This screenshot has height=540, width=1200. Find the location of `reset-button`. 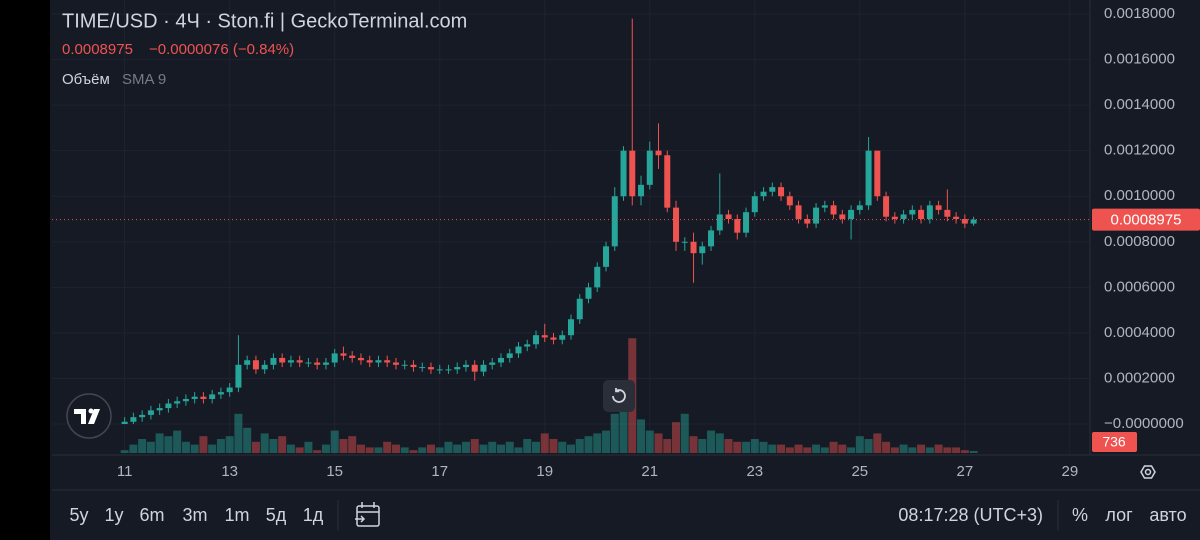

reset-button is located at coordinates (619, 396).